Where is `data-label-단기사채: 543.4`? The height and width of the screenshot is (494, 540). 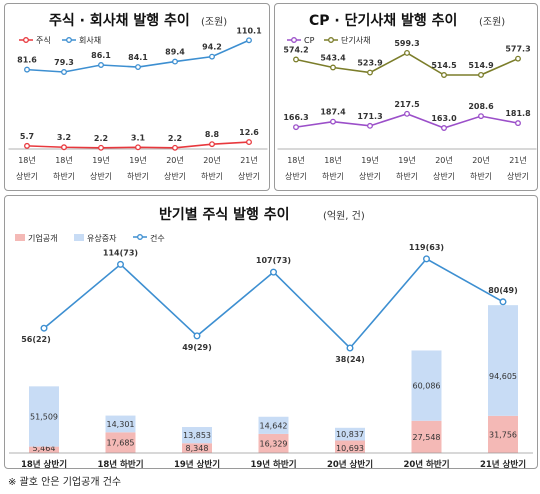
data-label-단기사채: 543.4 is located at coordinates (333, 57).